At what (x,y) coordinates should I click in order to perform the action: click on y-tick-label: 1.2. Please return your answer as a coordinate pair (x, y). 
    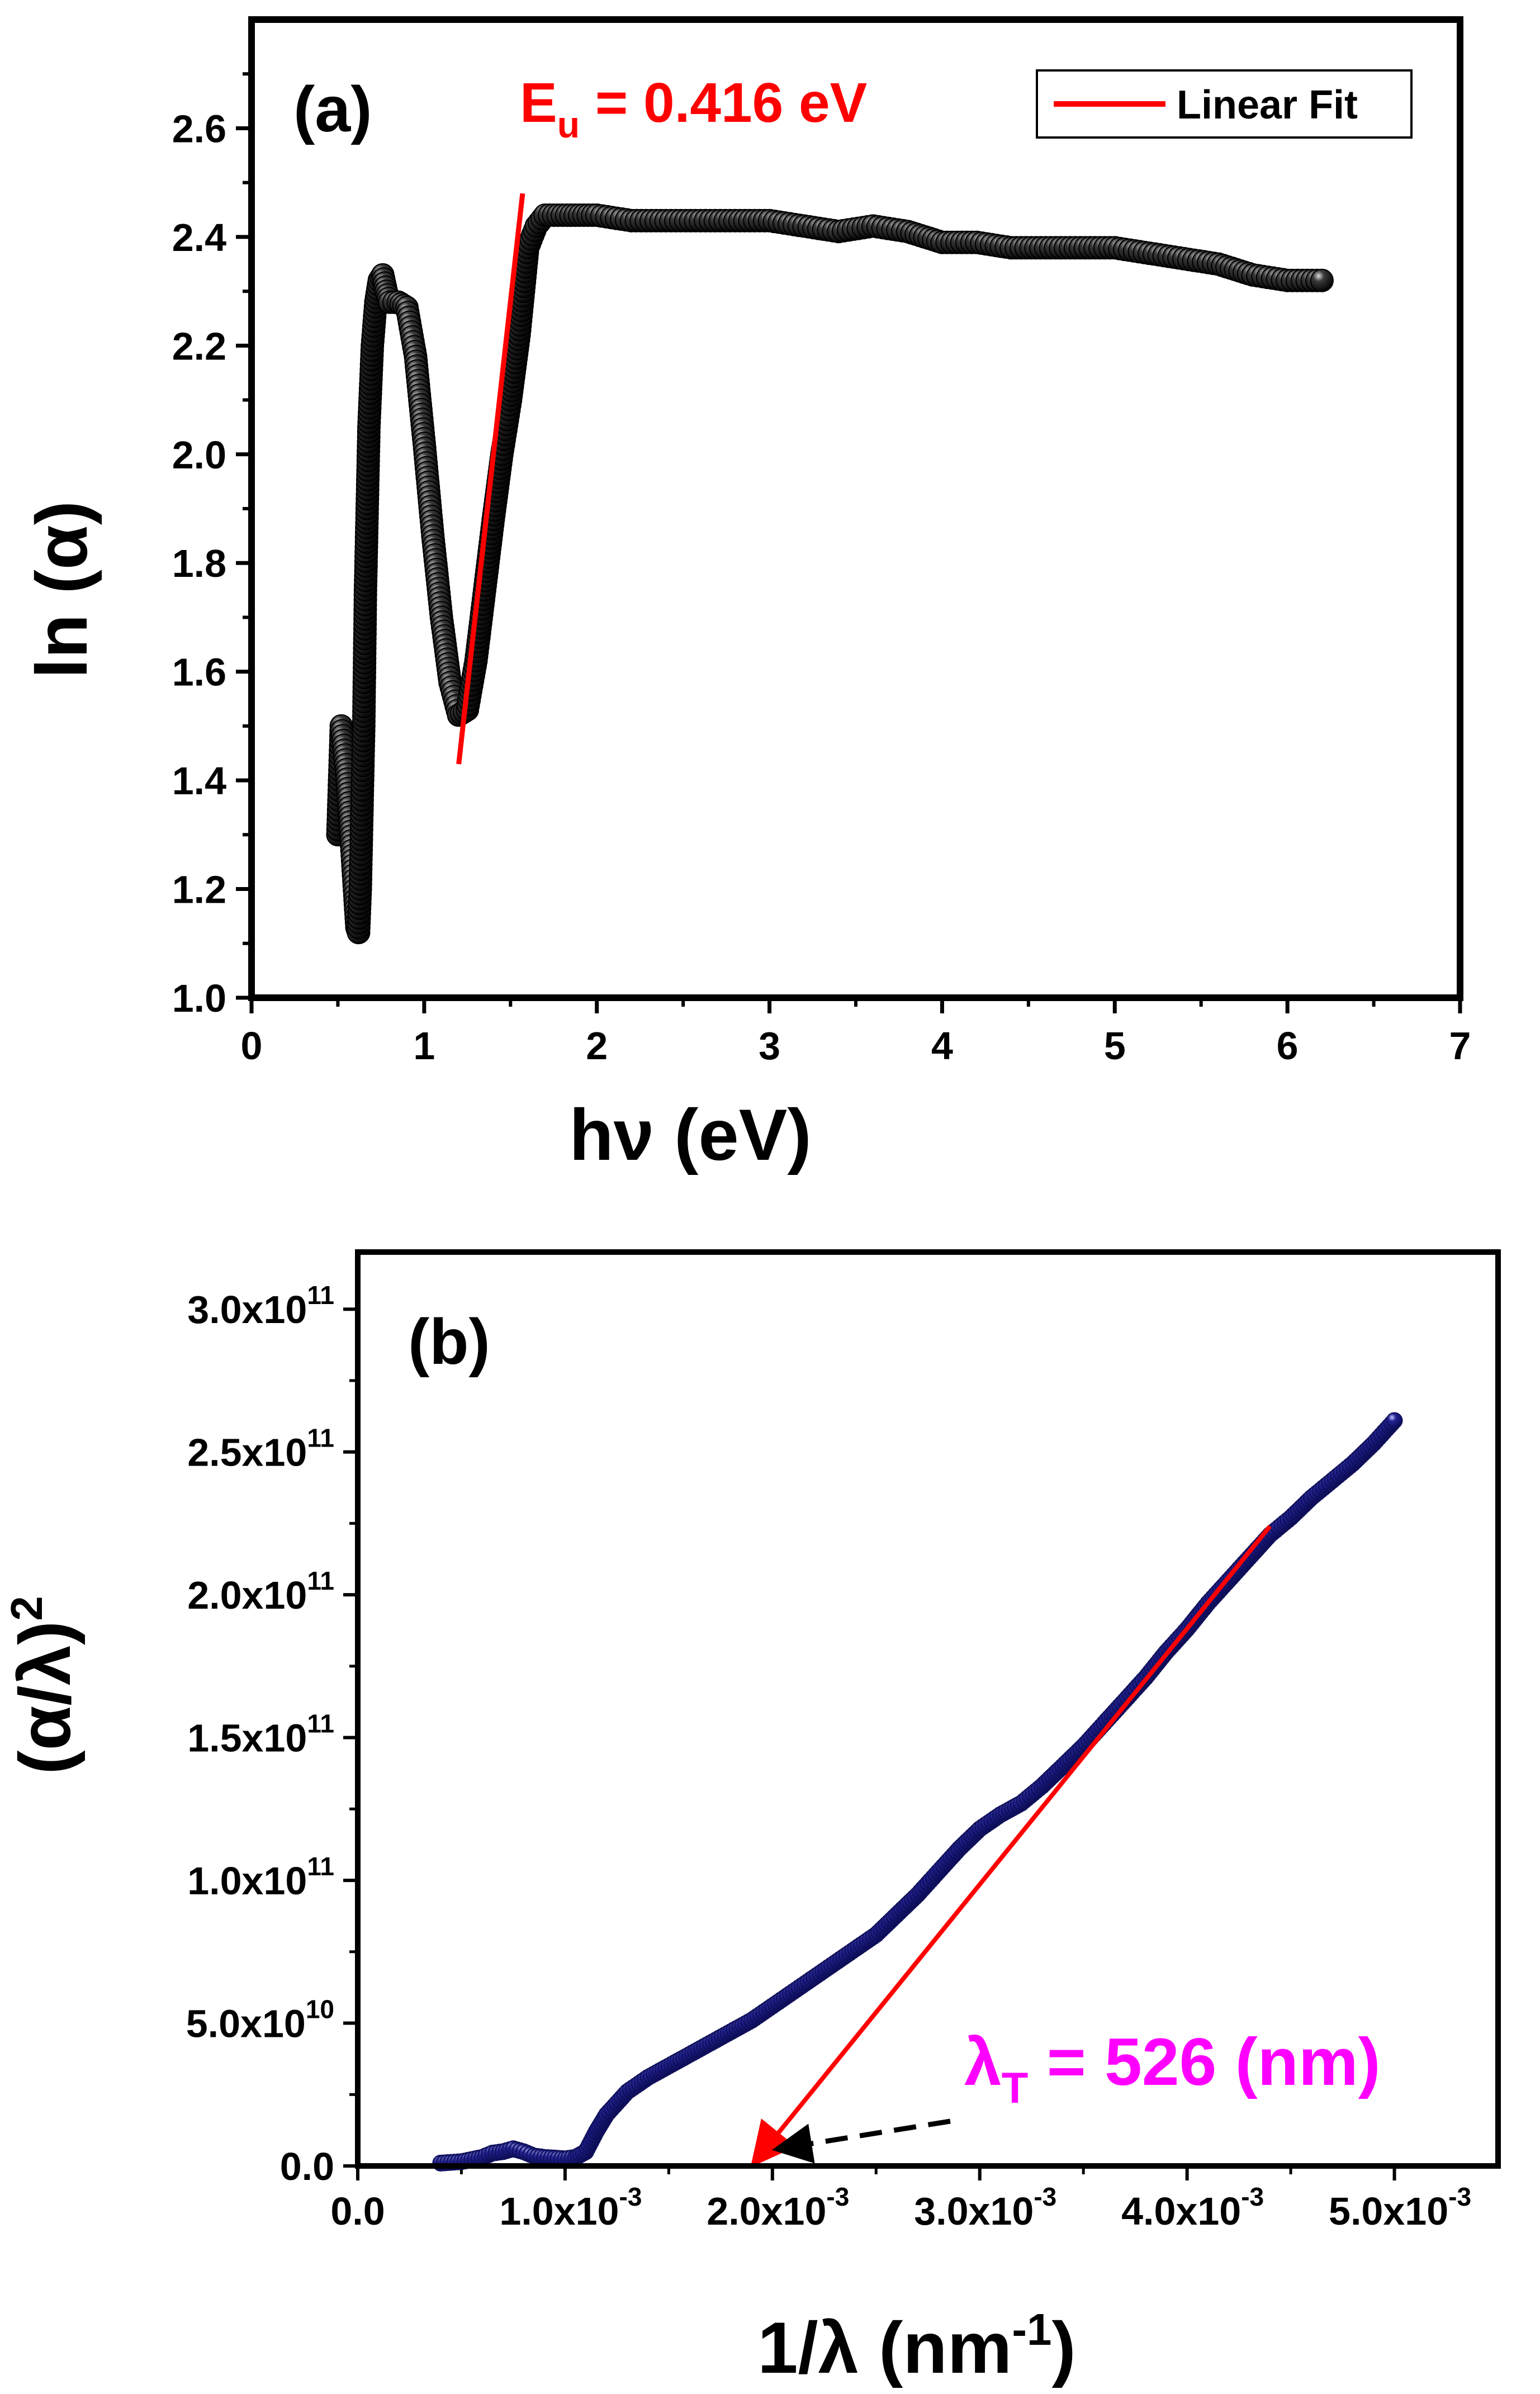
    Looking at the image, I should click on (199, 890).